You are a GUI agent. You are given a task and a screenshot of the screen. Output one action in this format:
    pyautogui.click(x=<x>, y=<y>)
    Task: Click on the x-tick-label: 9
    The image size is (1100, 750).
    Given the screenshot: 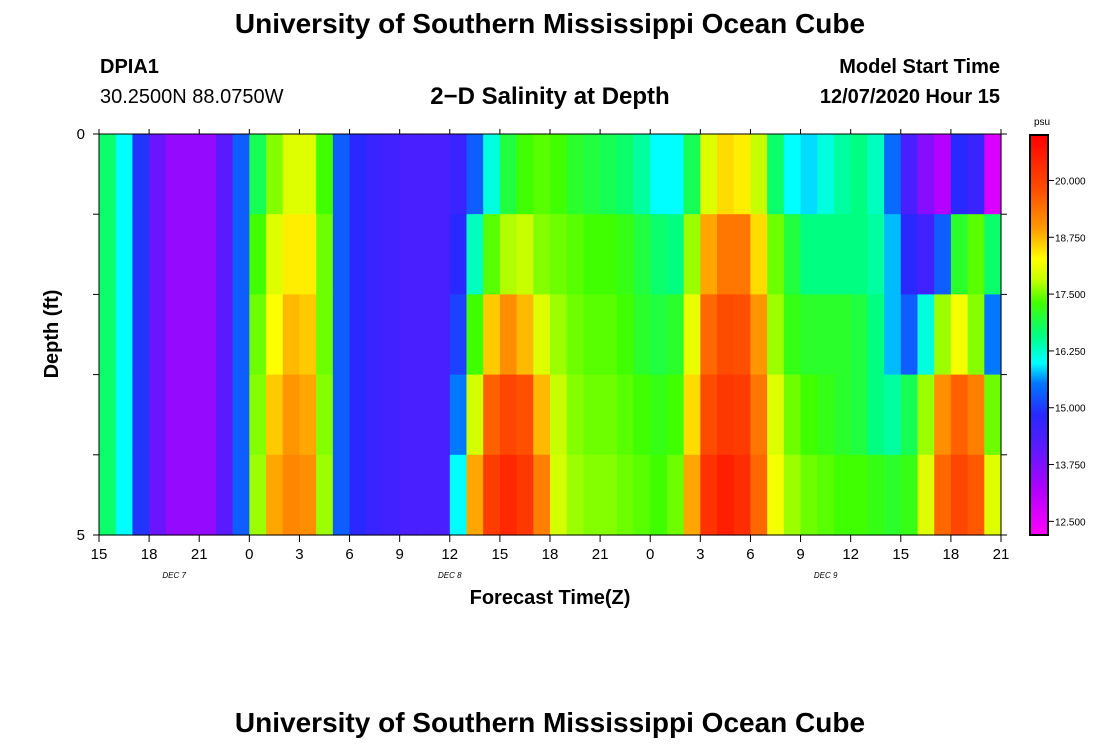 What is the action you would take?
    pyautogui.click(x=800, y=554)
    